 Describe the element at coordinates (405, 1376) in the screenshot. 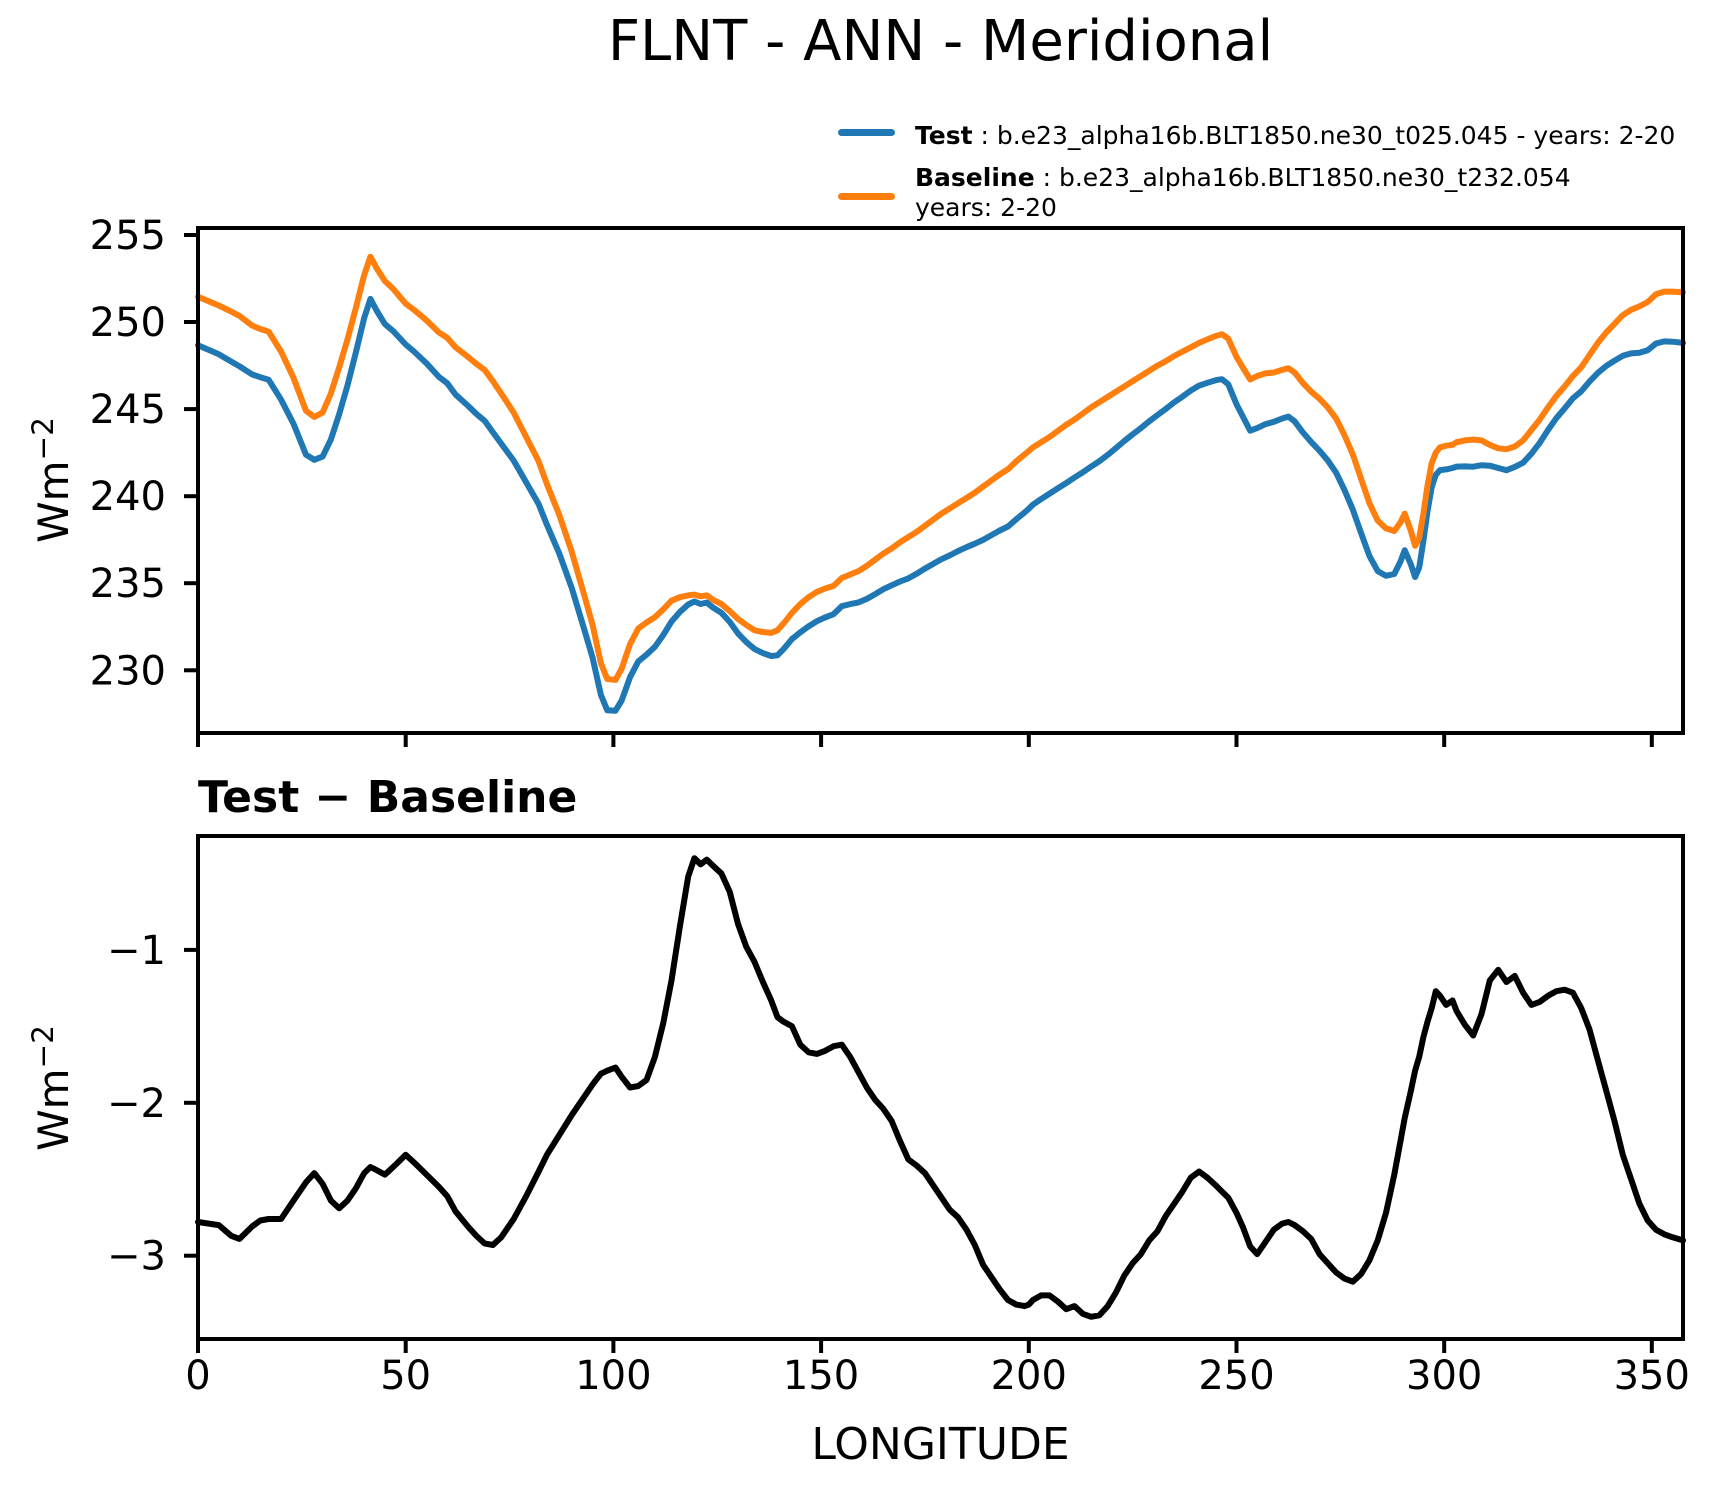

I see `x-tick-label: 50` at that location.